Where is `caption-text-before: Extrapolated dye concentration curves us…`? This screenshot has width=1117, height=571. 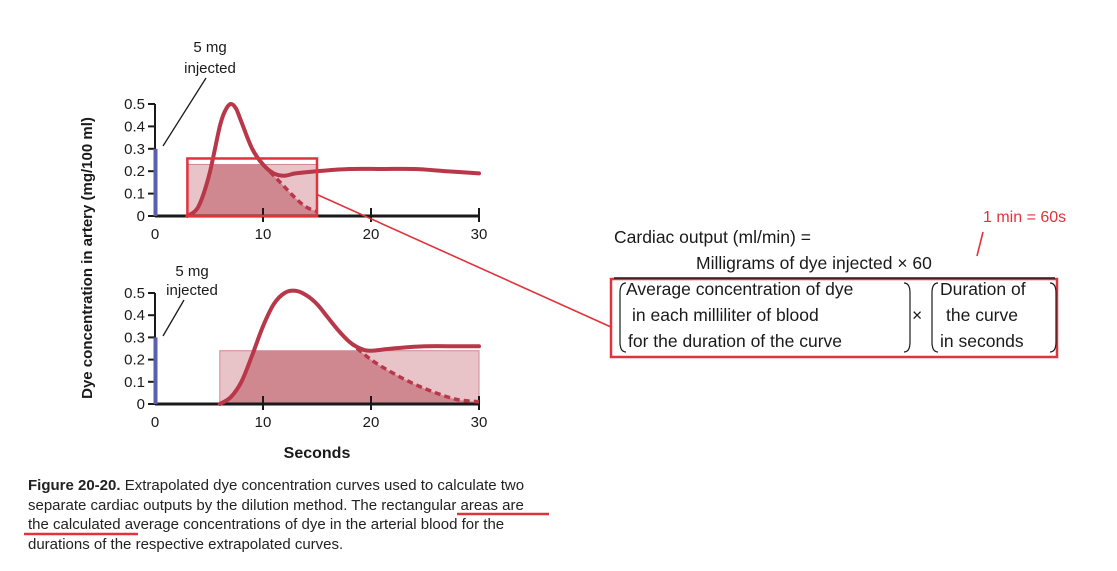 caption-text-before: Extrapolated dye concentration curves us… is located at coordinates (276, 495).